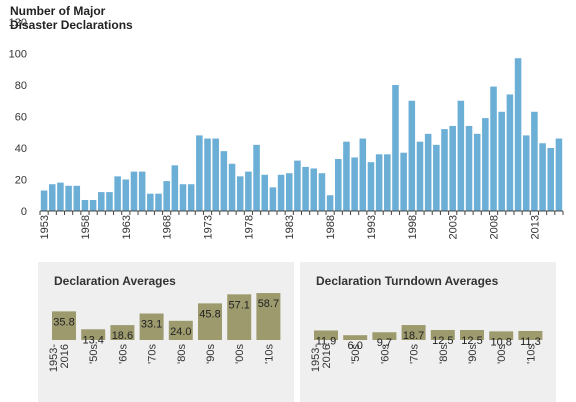  Describe the element at coordinates (355, 346) in the screenshot. I see `average-value-label: 6.0` at that location.